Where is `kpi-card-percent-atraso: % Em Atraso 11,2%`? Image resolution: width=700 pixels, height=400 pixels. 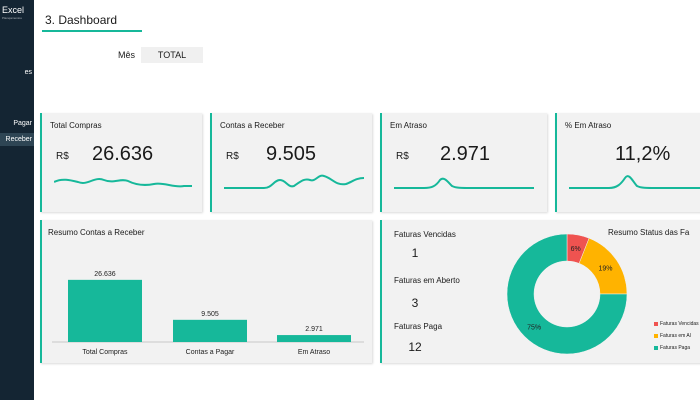
kpi-card-percent-atraso: % Em Atraso 11,2% is located at coordinates (627, 162).